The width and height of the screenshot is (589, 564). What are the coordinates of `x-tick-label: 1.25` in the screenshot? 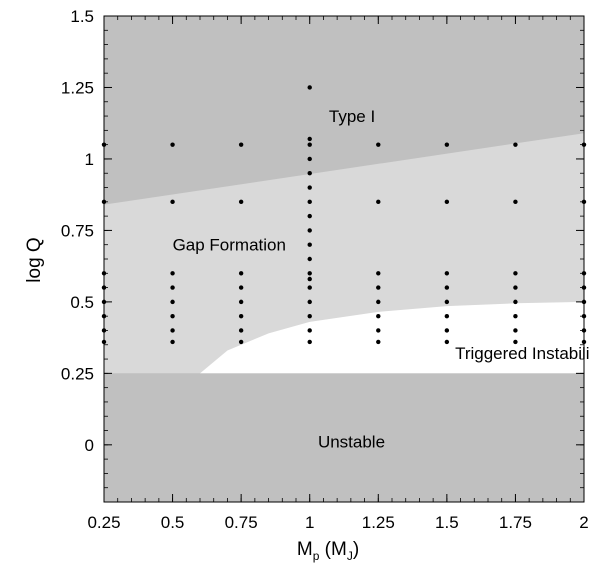 It's located at (378, 522).